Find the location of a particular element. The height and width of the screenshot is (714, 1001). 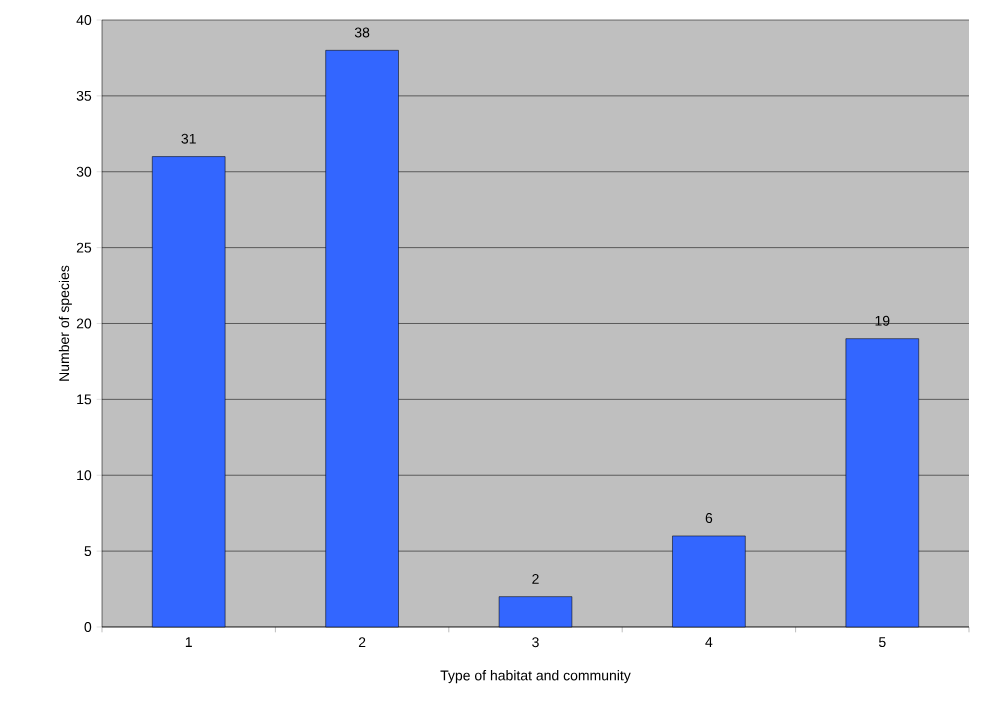

x-tick-label: 1 is located at coordinates (188, 642).